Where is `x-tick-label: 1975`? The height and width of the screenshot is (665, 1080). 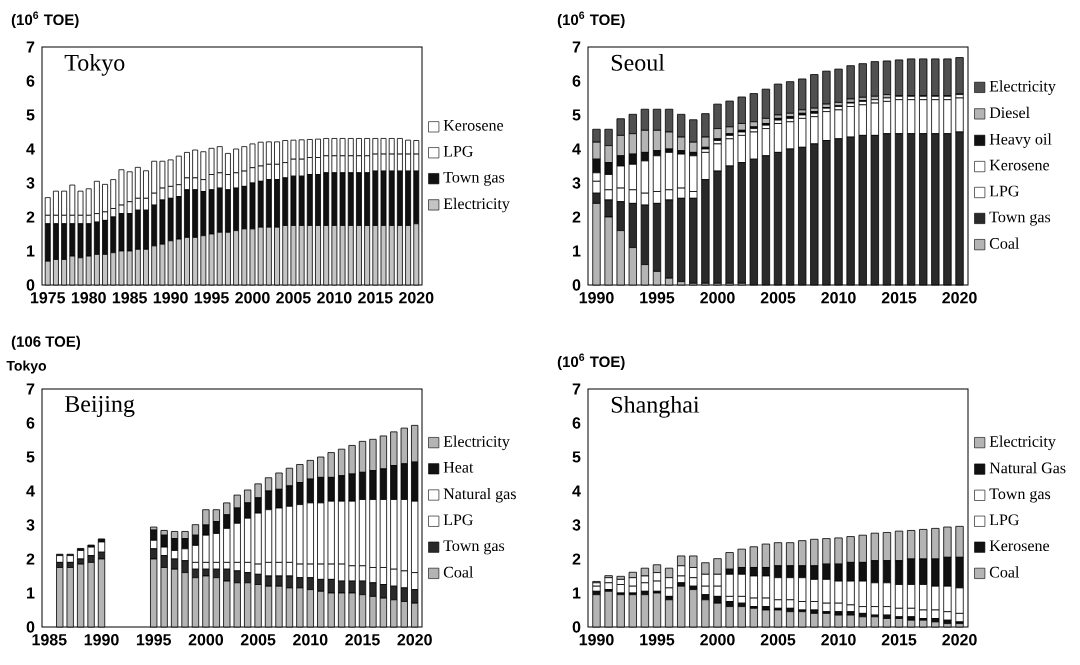 x-tick-label: 1975 is located at coordinates (48, 298).